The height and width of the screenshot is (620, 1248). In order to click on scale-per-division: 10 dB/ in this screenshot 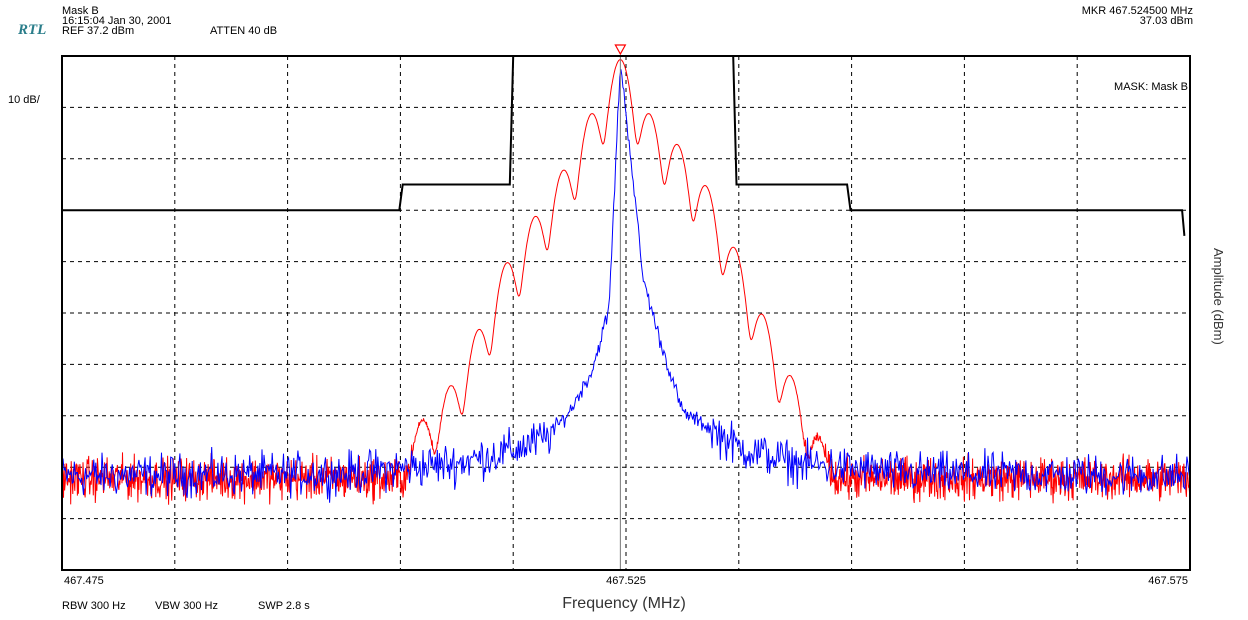, I will do `click(24, 100)`.